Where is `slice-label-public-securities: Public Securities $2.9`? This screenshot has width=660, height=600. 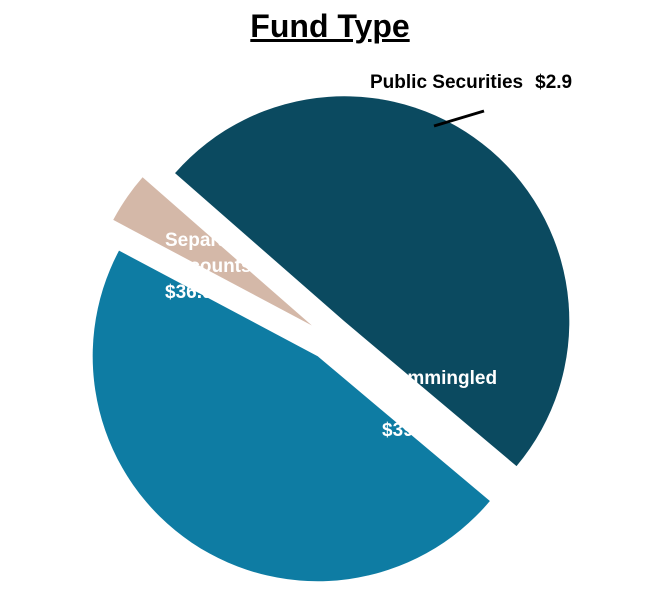
slice-label-public-securities: Public Securities $2.9 is located at coordinates (471, 82).